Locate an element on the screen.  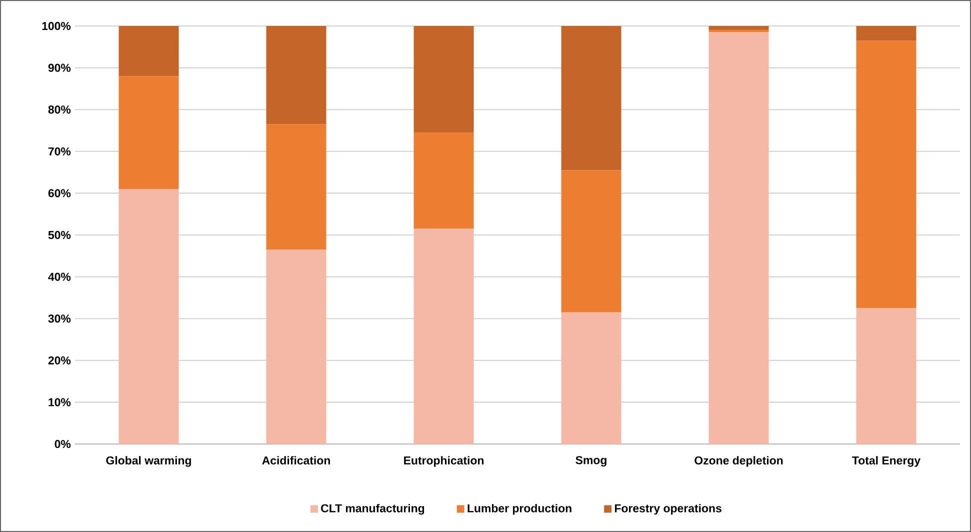
y-tick-label: 90% is located at coordinates (59, 68).